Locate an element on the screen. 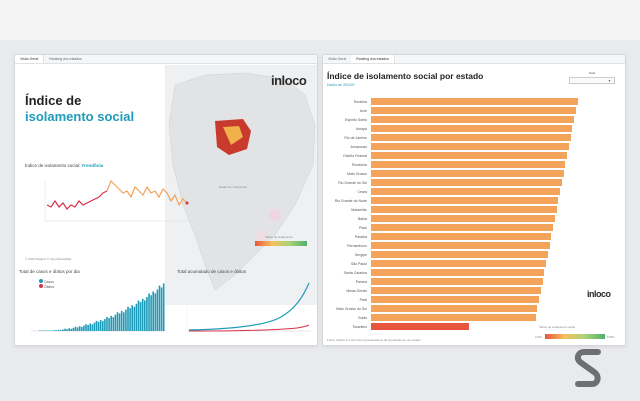 This screenshot has width=640, height=401. state-bar-row: Pernambuco is located at coordinates (436, 245).